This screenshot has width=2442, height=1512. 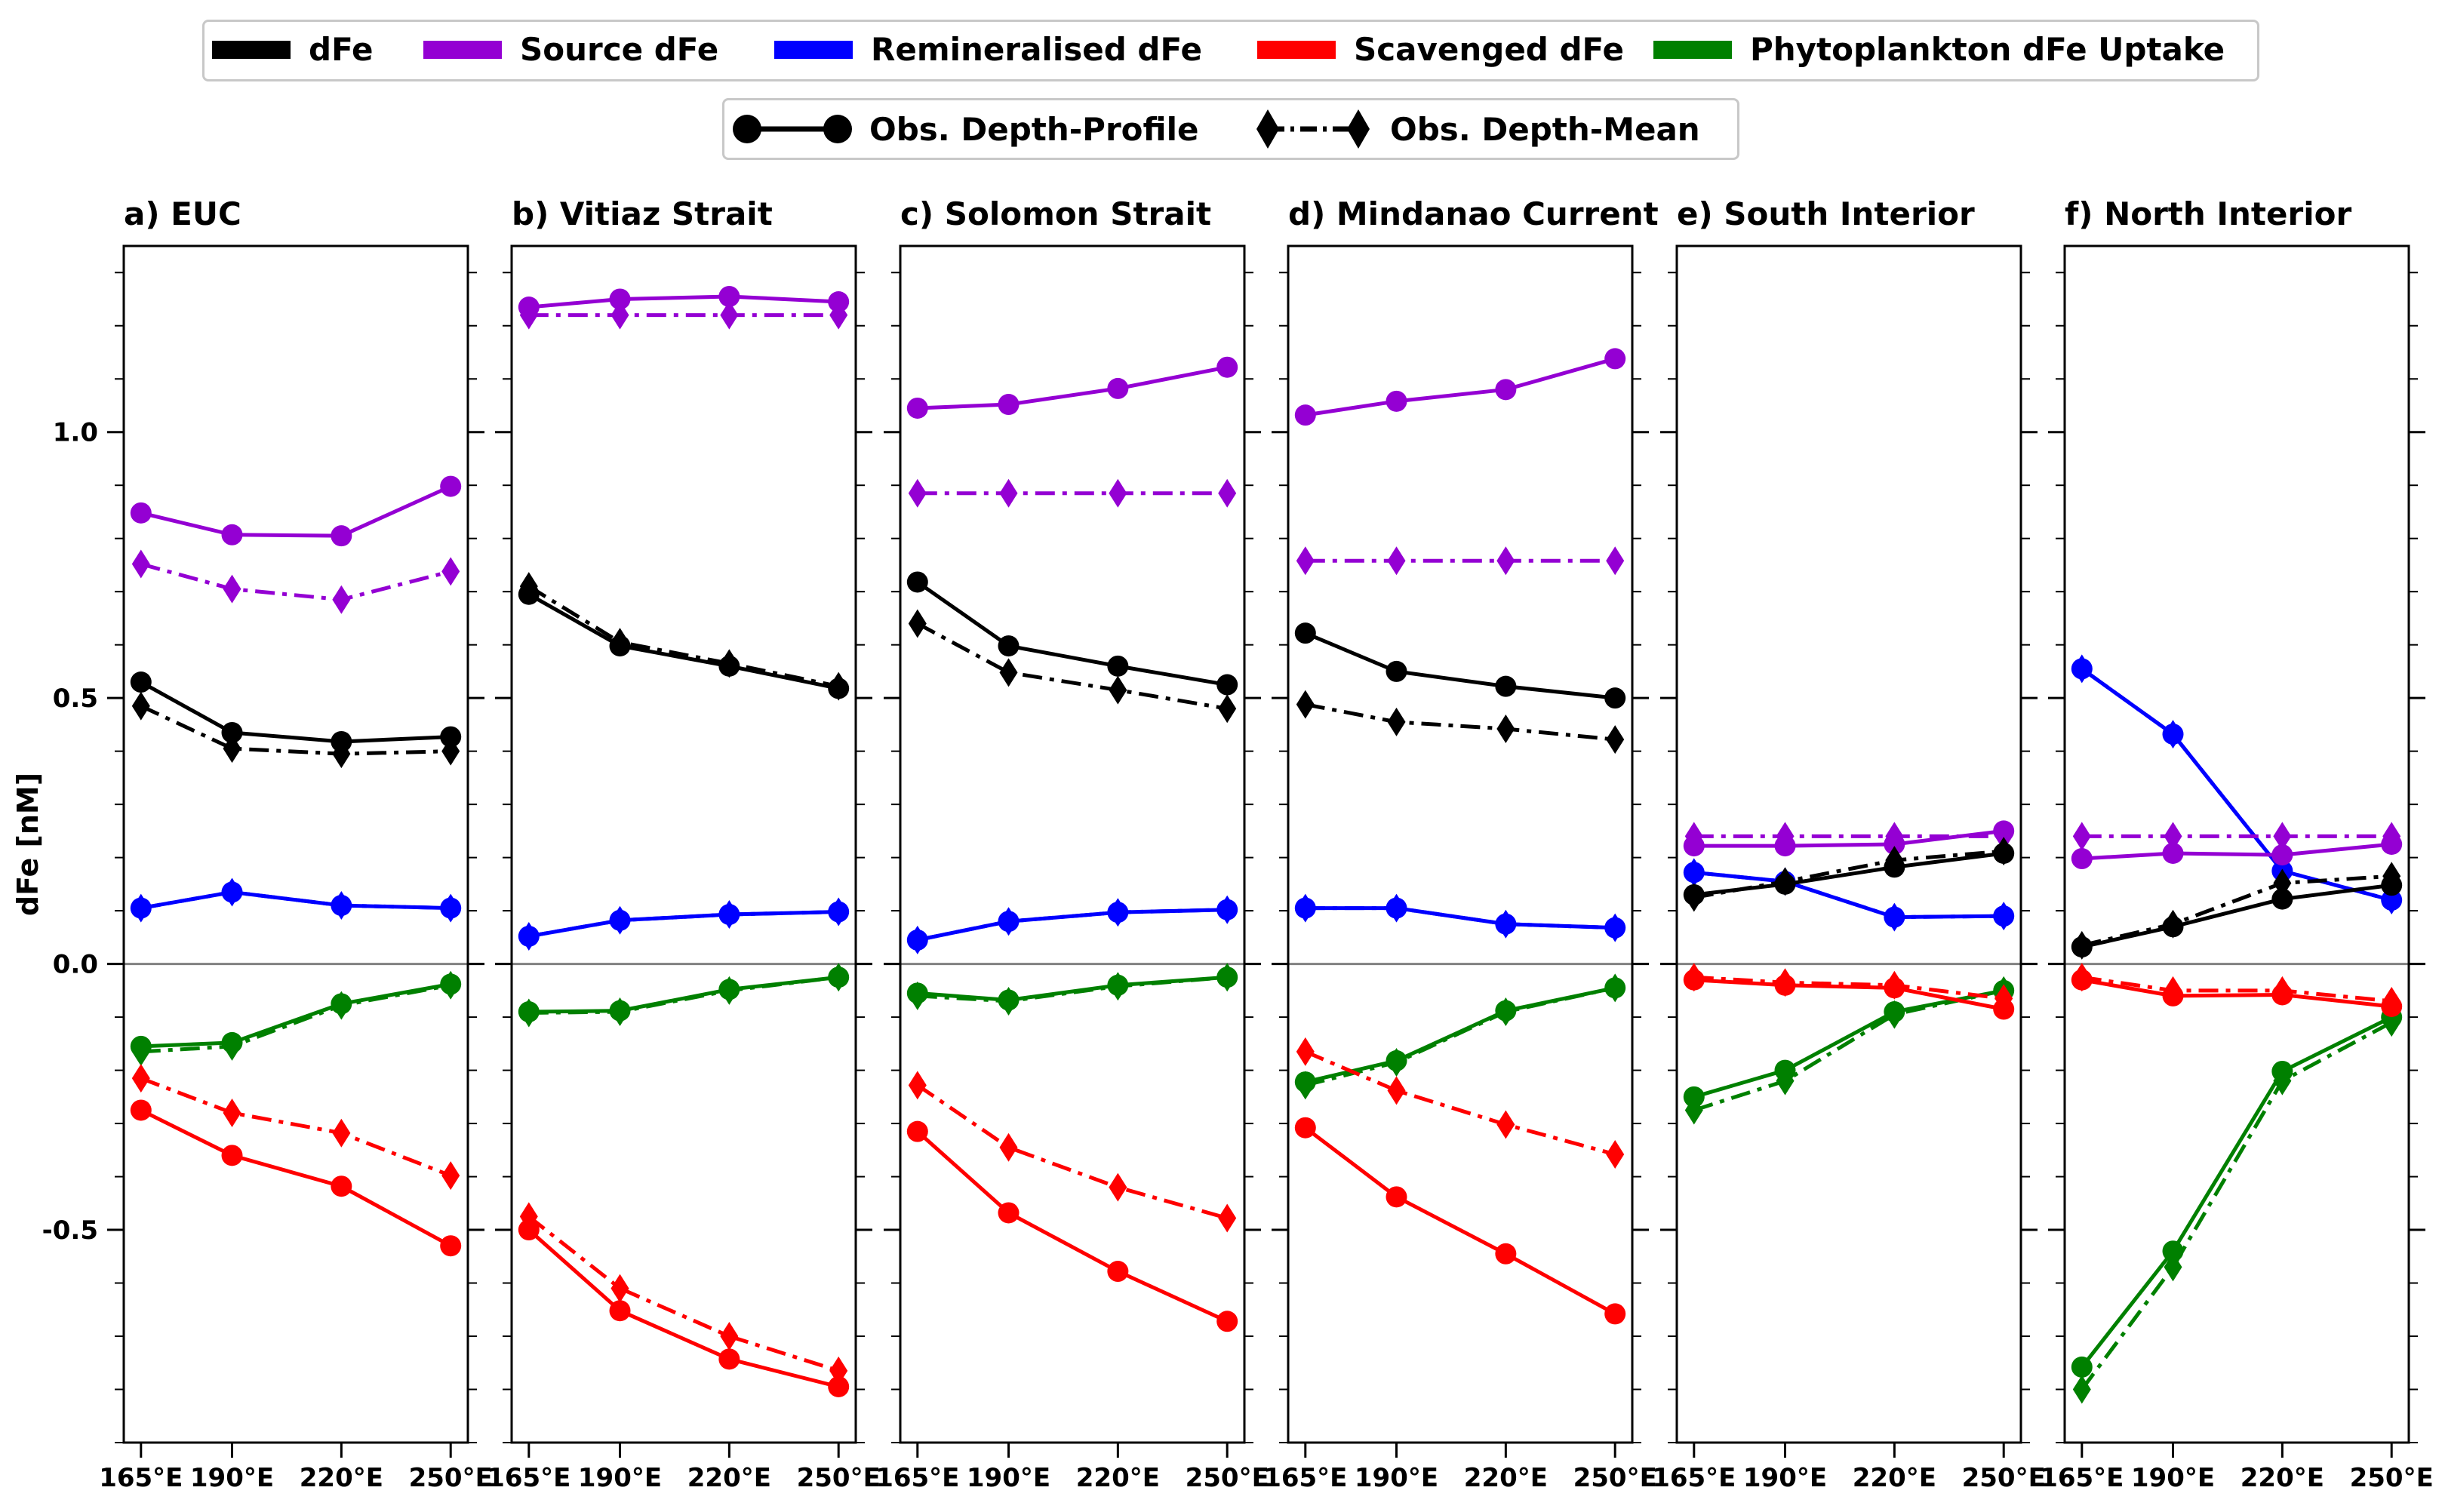 What do you see at coordinates (1072, 633) in the screenshot?
I see `series-line-dfe-profile` at bounding box center [1072, 633].